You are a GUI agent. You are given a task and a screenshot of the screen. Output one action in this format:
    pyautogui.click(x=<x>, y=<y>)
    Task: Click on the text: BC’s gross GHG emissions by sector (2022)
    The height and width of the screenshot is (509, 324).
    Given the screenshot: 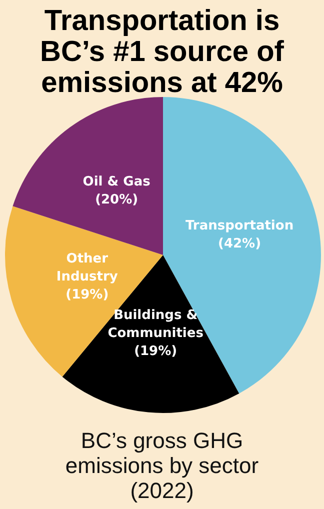 What is the action you would take?
    pyautogui.click(x=162, y=465)
    